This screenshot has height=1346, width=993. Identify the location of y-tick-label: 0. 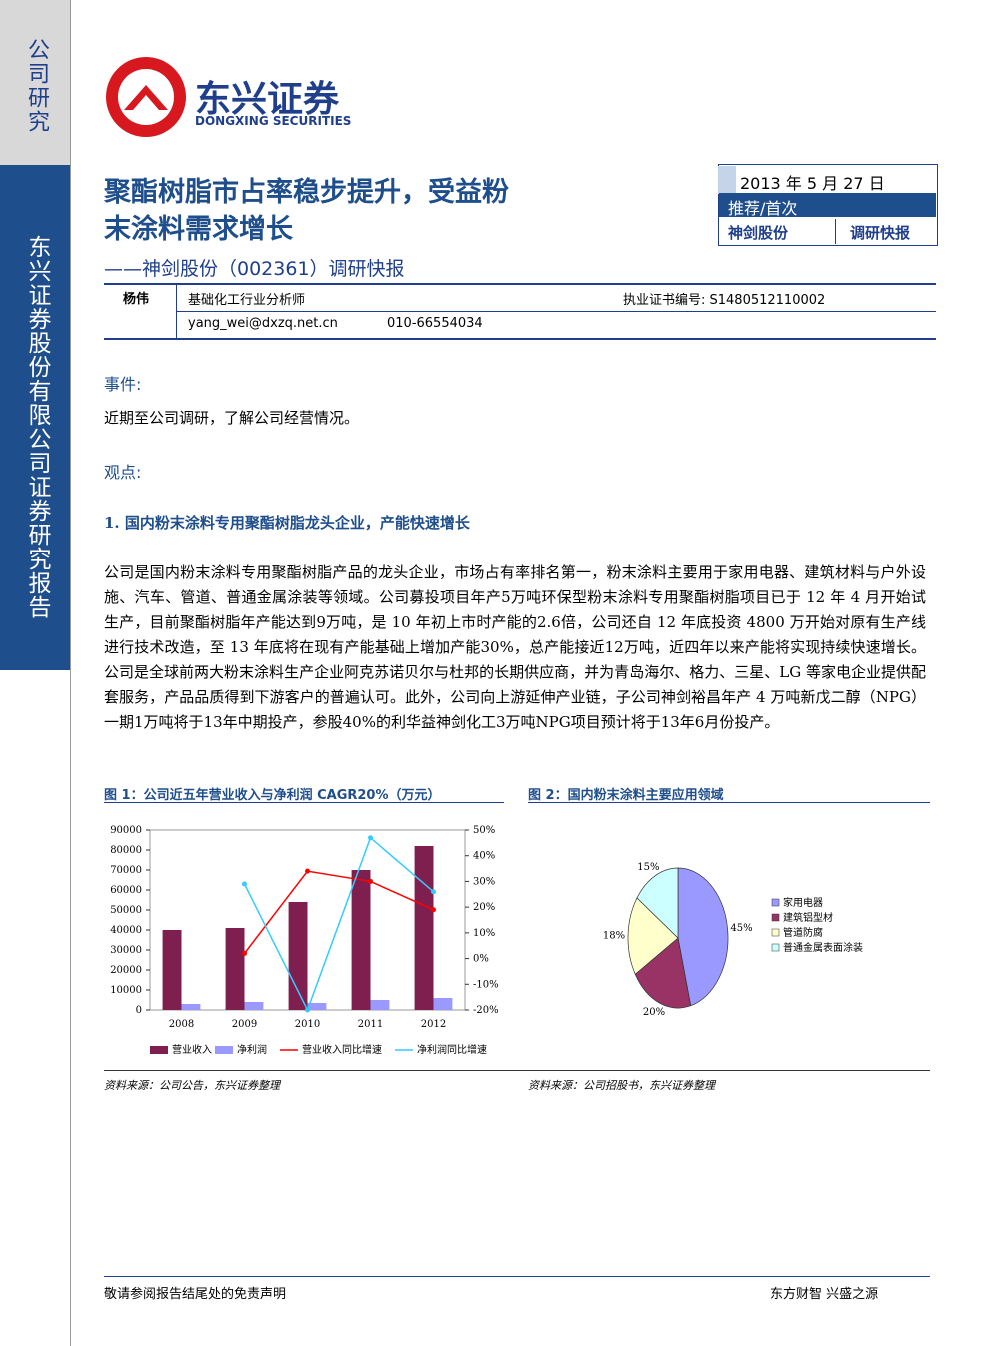
(139, 1010).